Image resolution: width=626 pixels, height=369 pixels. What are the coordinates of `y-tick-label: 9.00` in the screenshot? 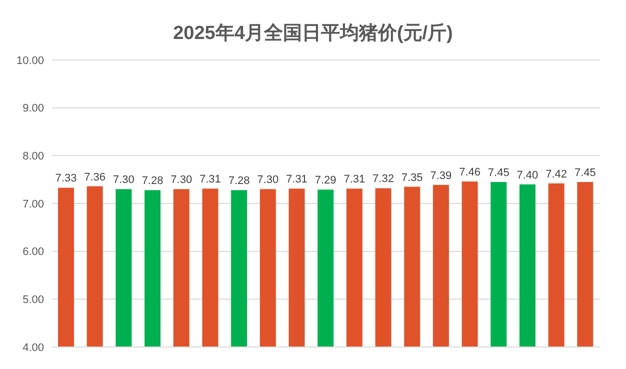 It's located at (33, 108).